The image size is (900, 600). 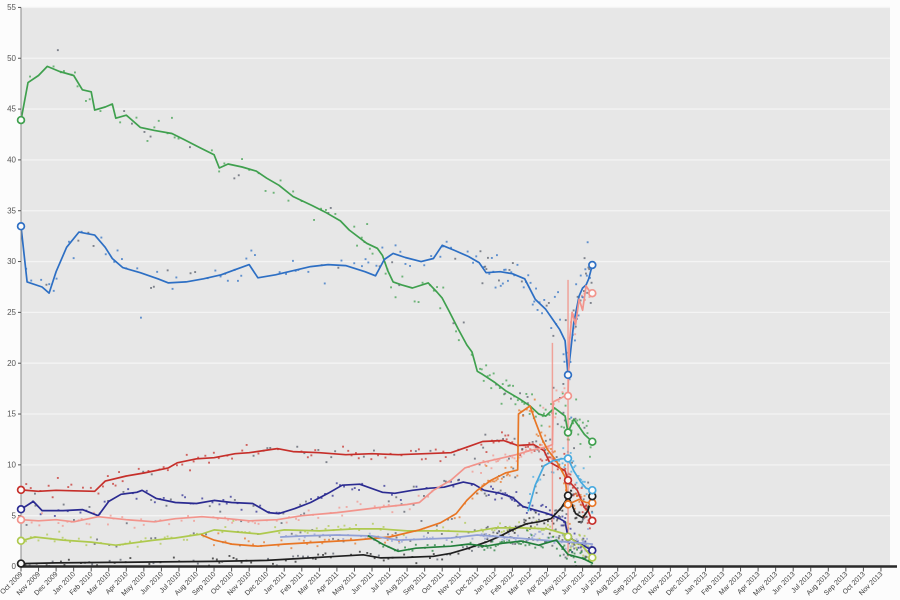 I want to click on series-navy-line, so click(x=307, y=516).